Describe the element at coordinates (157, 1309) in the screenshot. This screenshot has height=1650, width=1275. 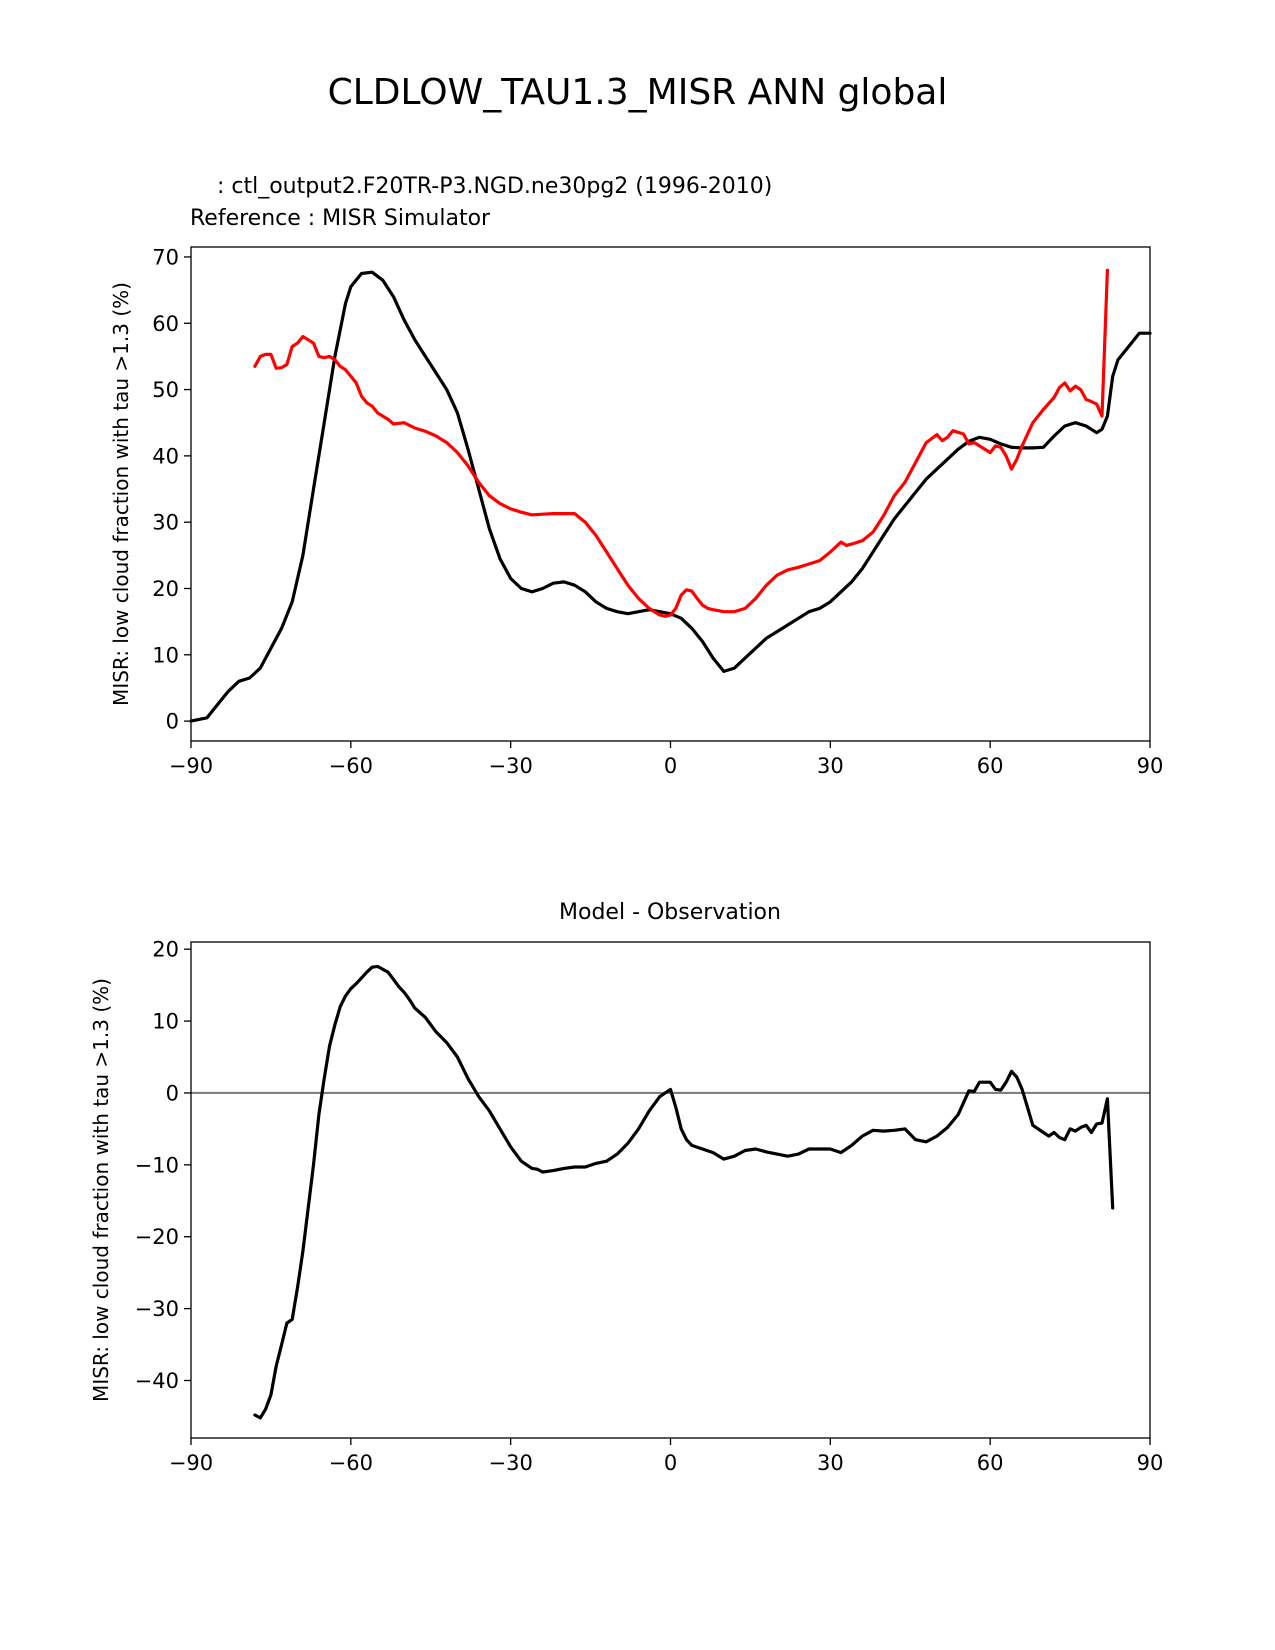
I see `y-tick-label: −30` at that location.